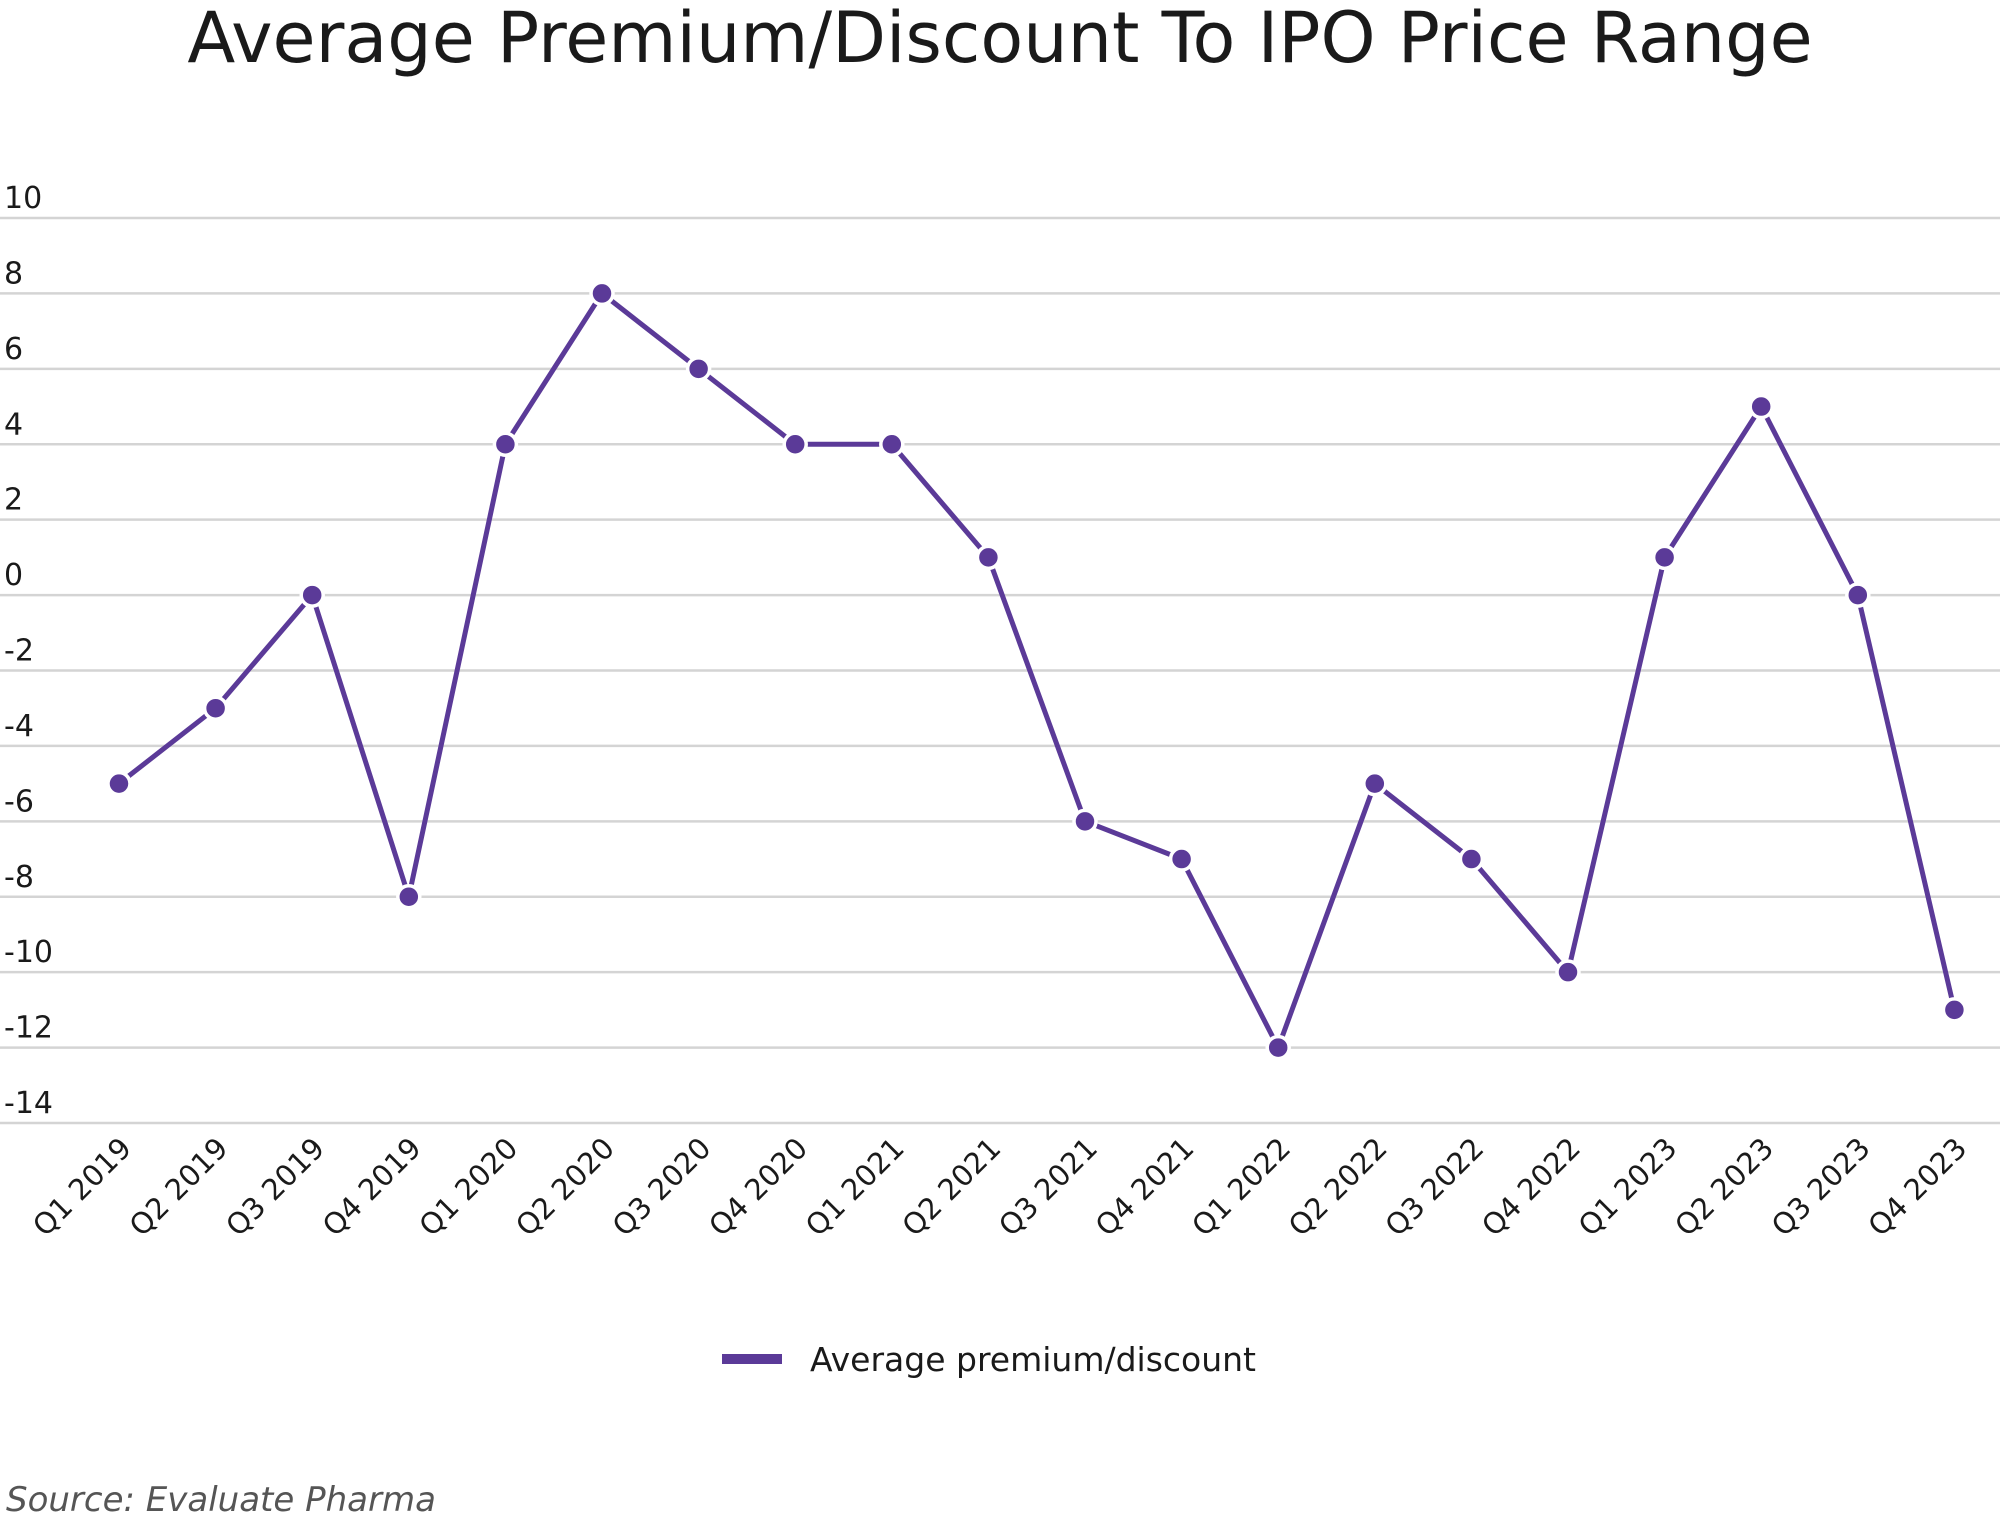 The height and width of the screenshot is (1525, 2000). What do you see at coordinates (28, 1103) in the screenshot?
I see `y-tick-label: -14` at bounding box center [28, 1103].